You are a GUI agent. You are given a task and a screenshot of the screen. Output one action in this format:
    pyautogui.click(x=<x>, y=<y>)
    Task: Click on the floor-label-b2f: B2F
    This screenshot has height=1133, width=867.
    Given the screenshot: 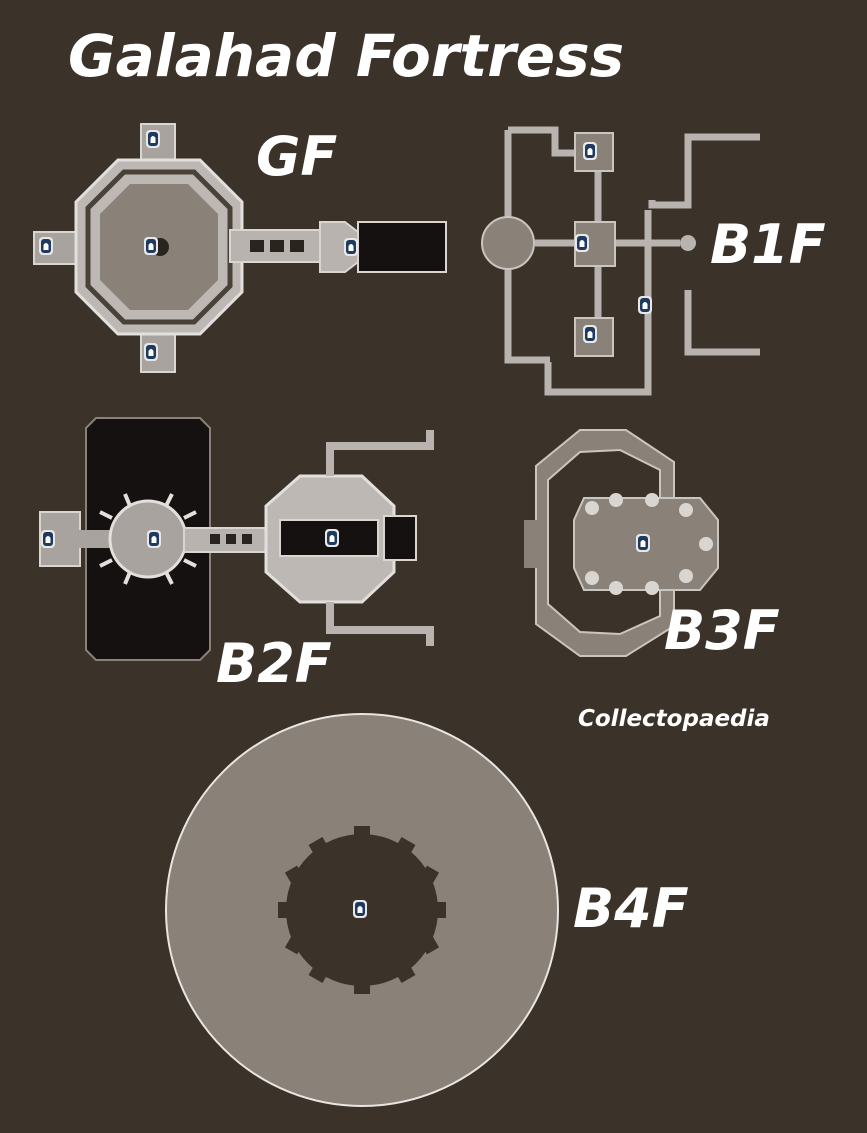 What is the action you would take?
    pyautogui.click(x=274, y=663)
    